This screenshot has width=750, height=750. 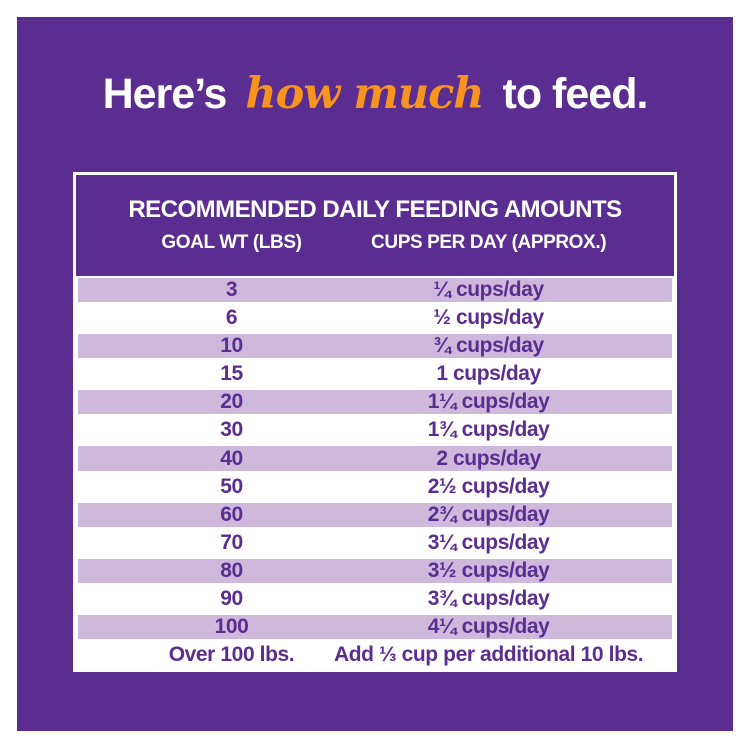 I want to click on headline: Here’s how much to feed., so click(x=375, y=94).